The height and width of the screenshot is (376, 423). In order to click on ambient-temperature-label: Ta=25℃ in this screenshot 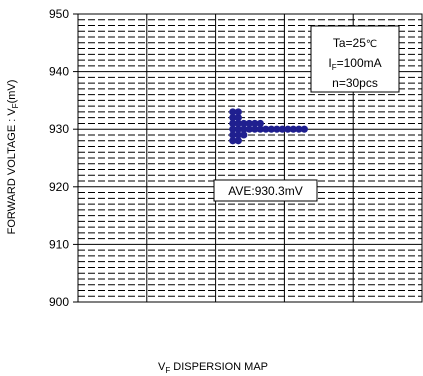, I will do `click(355, 43)`.